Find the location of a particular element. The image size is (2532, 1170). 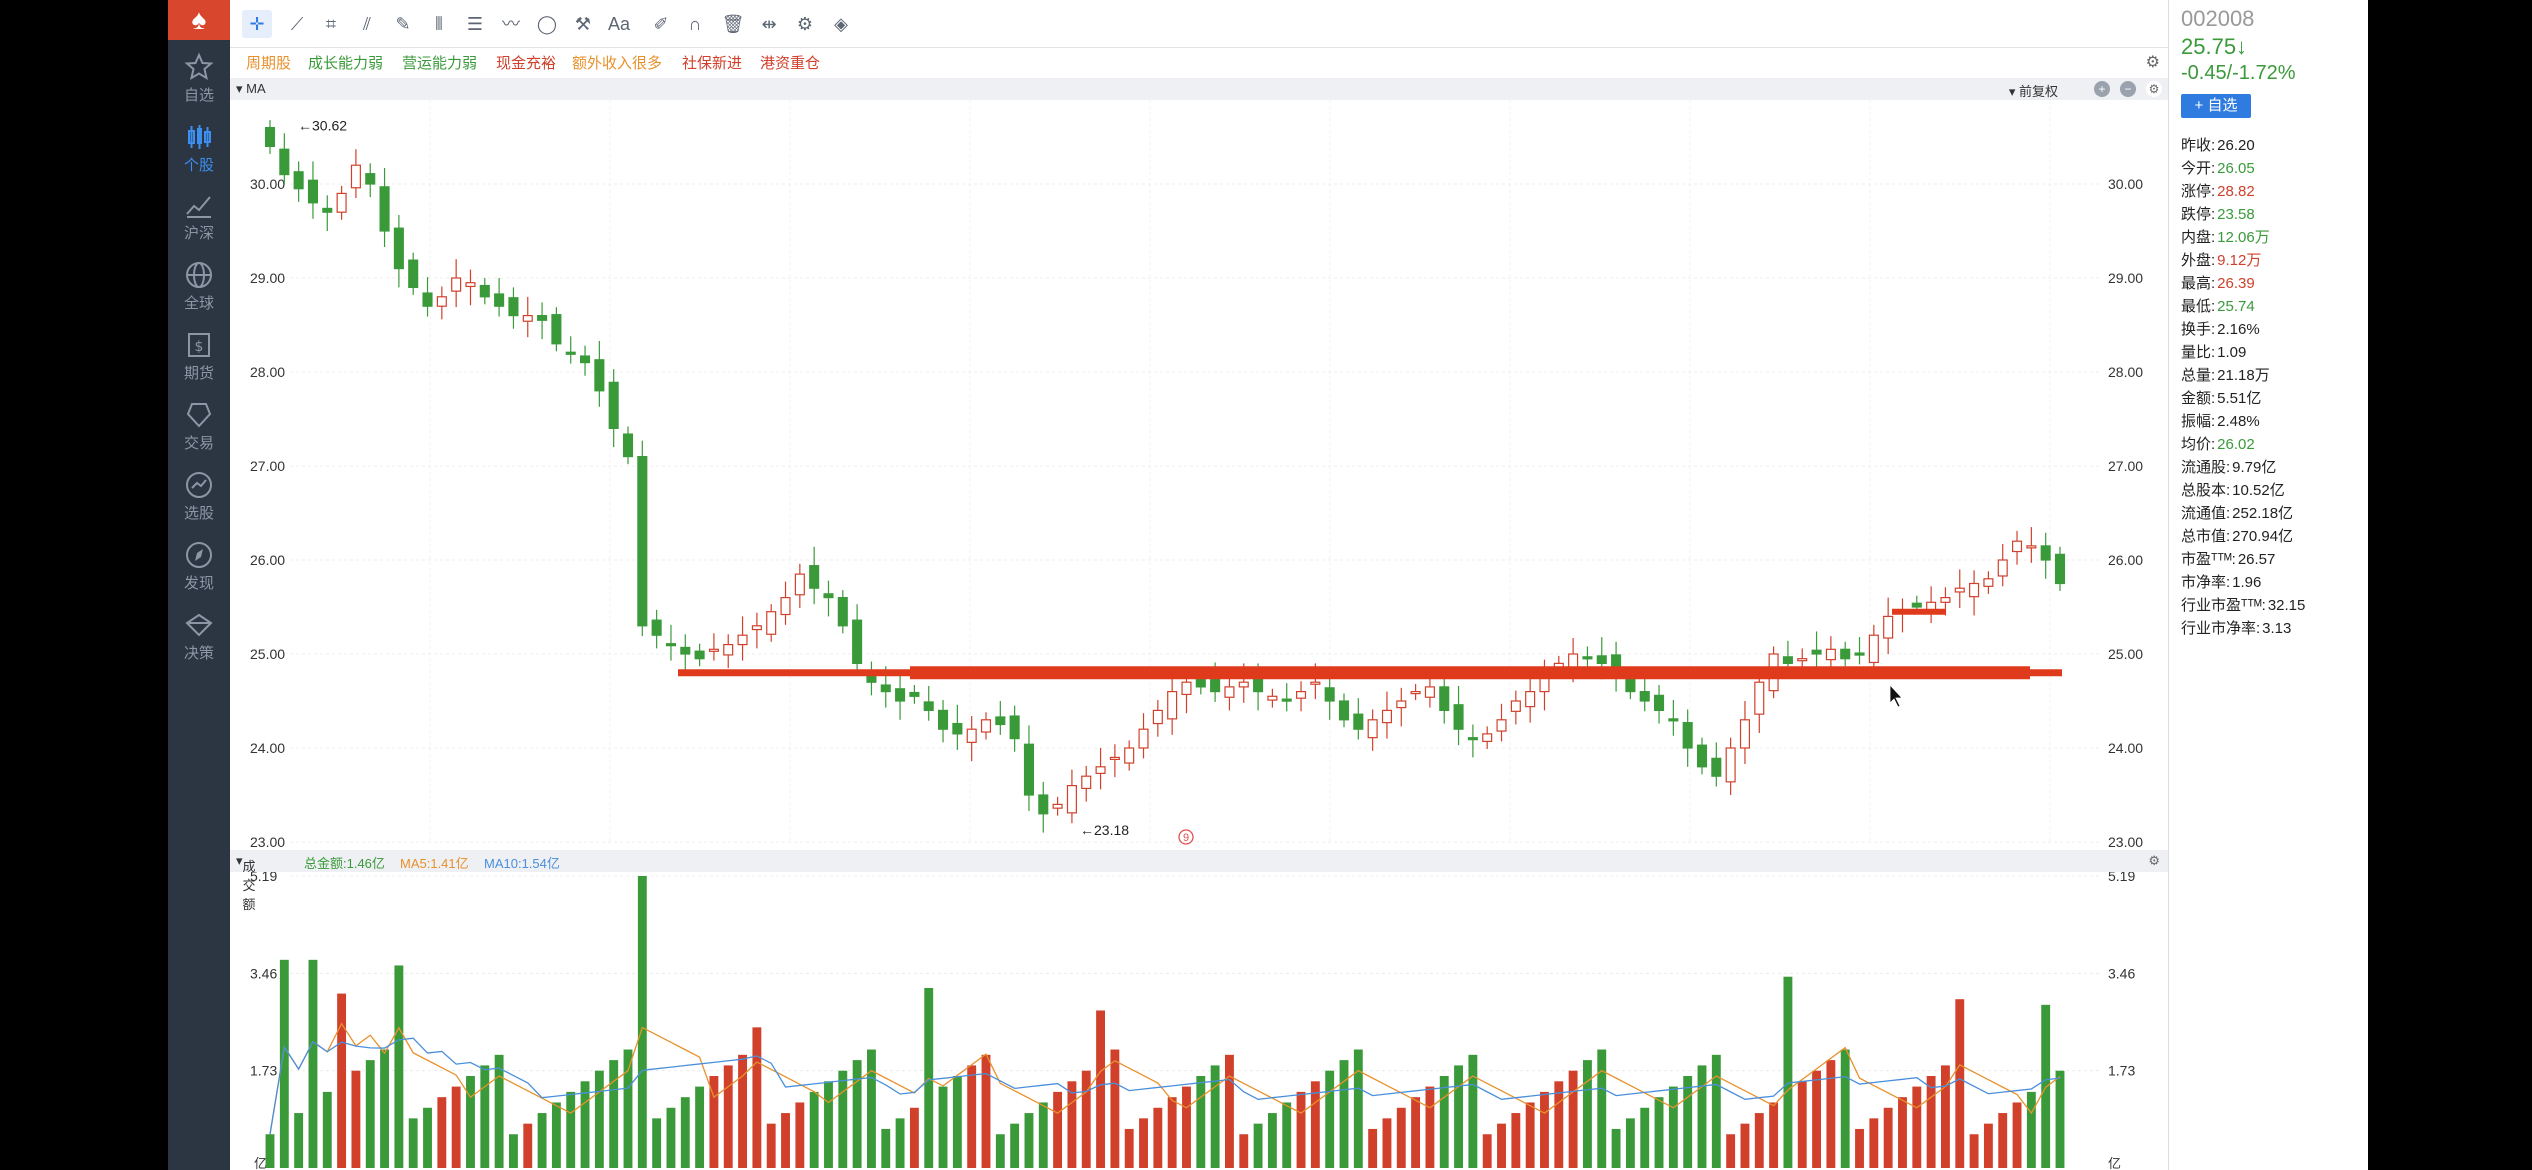

text-box-icon: ☰ is located at coordinates (475, 24).